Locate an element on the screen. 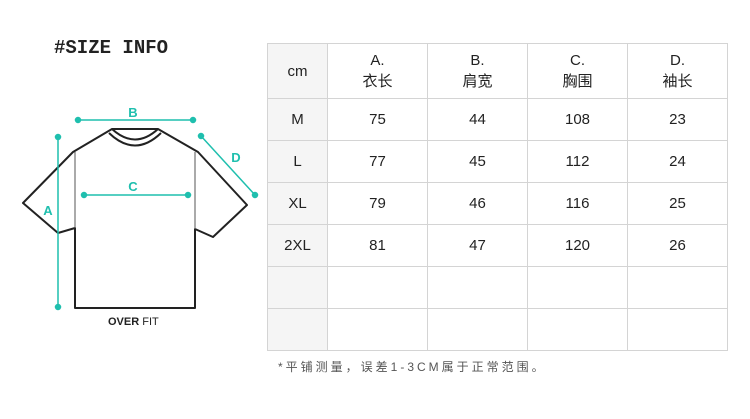 The image size is (750, 419). label-a: A is located at coordinates (48, 210).